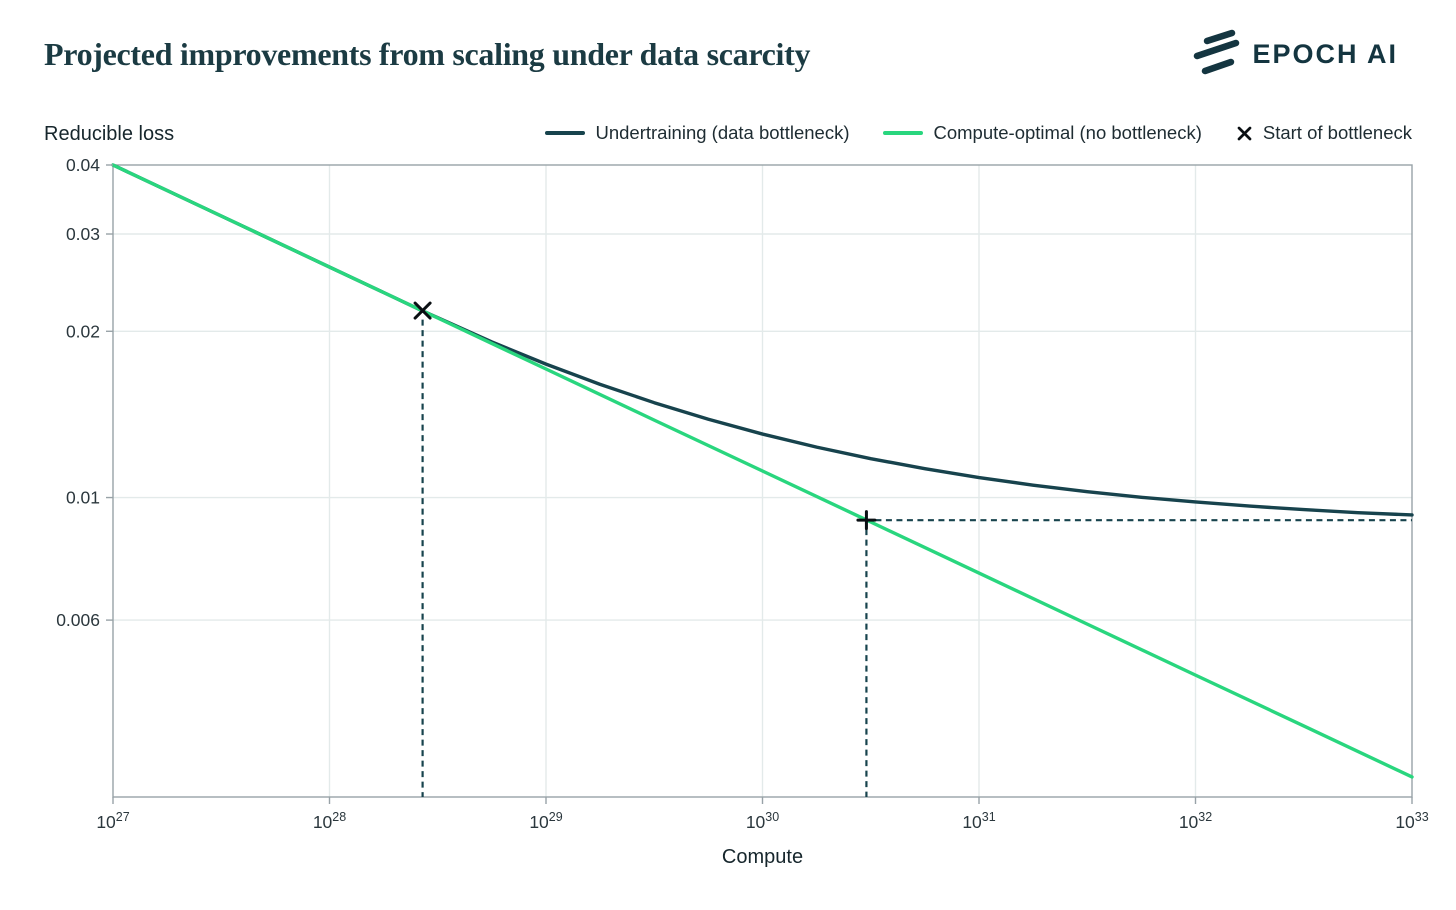  Describe the element at coordinates (866, 520) in the screenshot. I see `intersection-marker` at that location.